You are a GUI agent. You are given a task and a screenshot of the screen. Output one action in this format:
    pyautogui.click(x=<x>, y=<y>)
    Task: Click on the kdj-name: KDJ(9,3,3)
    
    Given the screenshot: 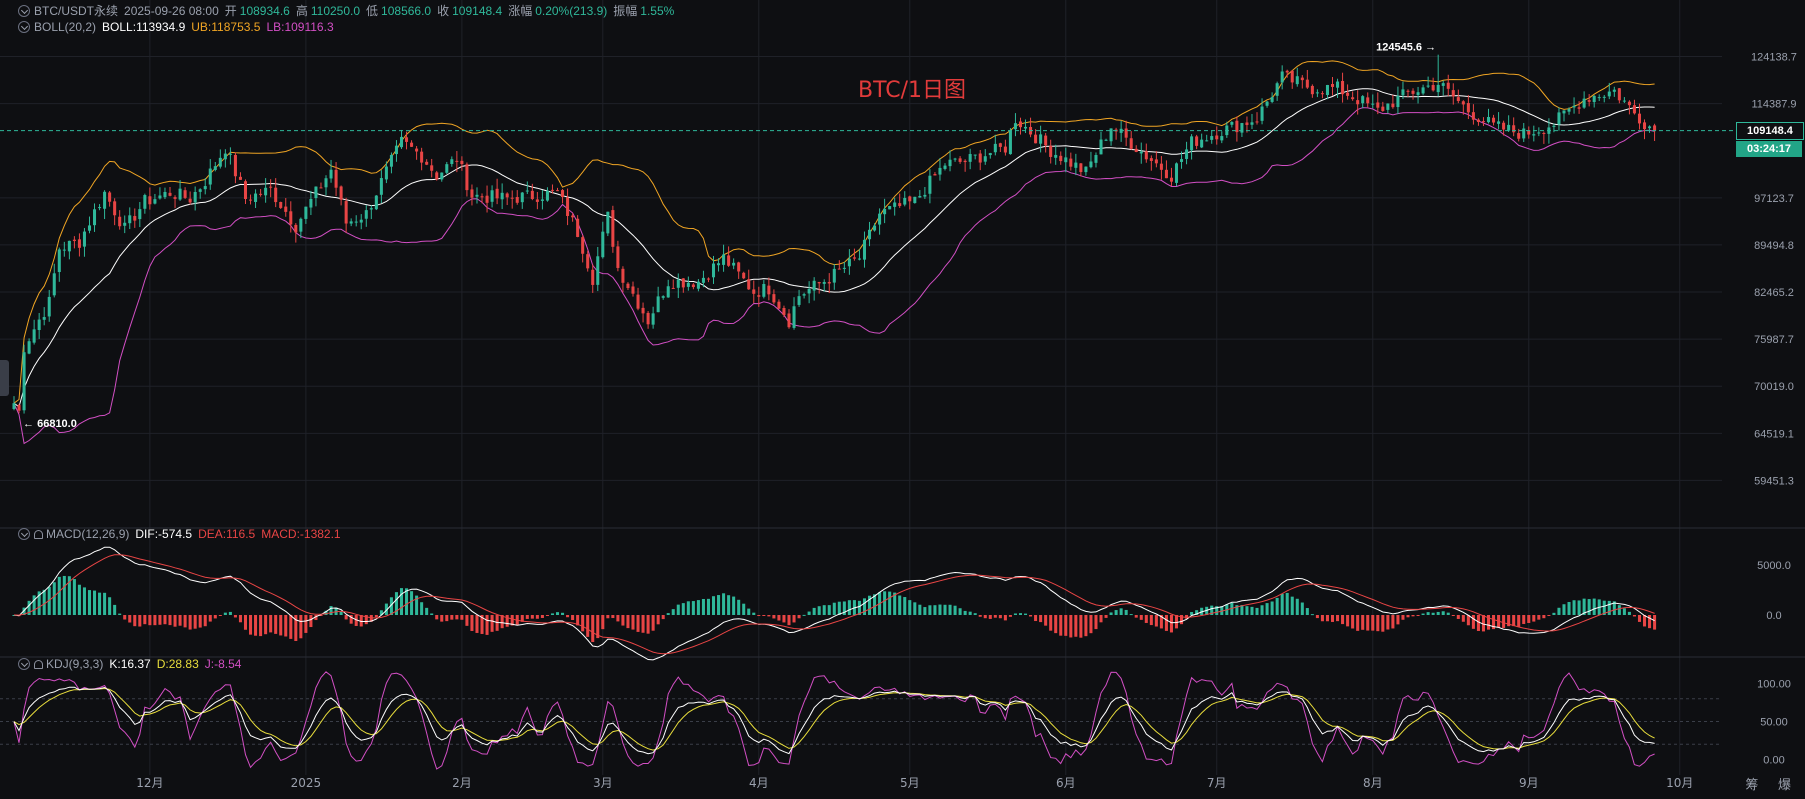 What is the action you would take?
    pyautogui.click(x=75, y=664)
    